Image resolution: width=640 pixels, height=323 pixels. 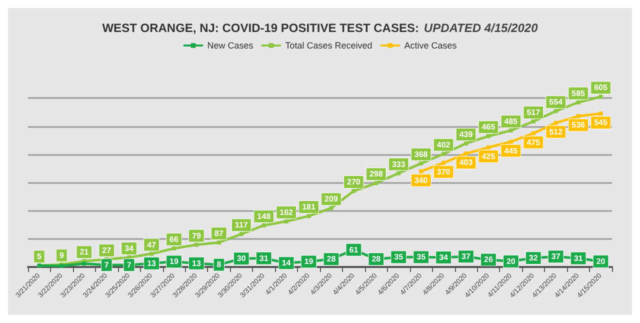 I want to click on data-label: 465, so click(x=489, y=127).